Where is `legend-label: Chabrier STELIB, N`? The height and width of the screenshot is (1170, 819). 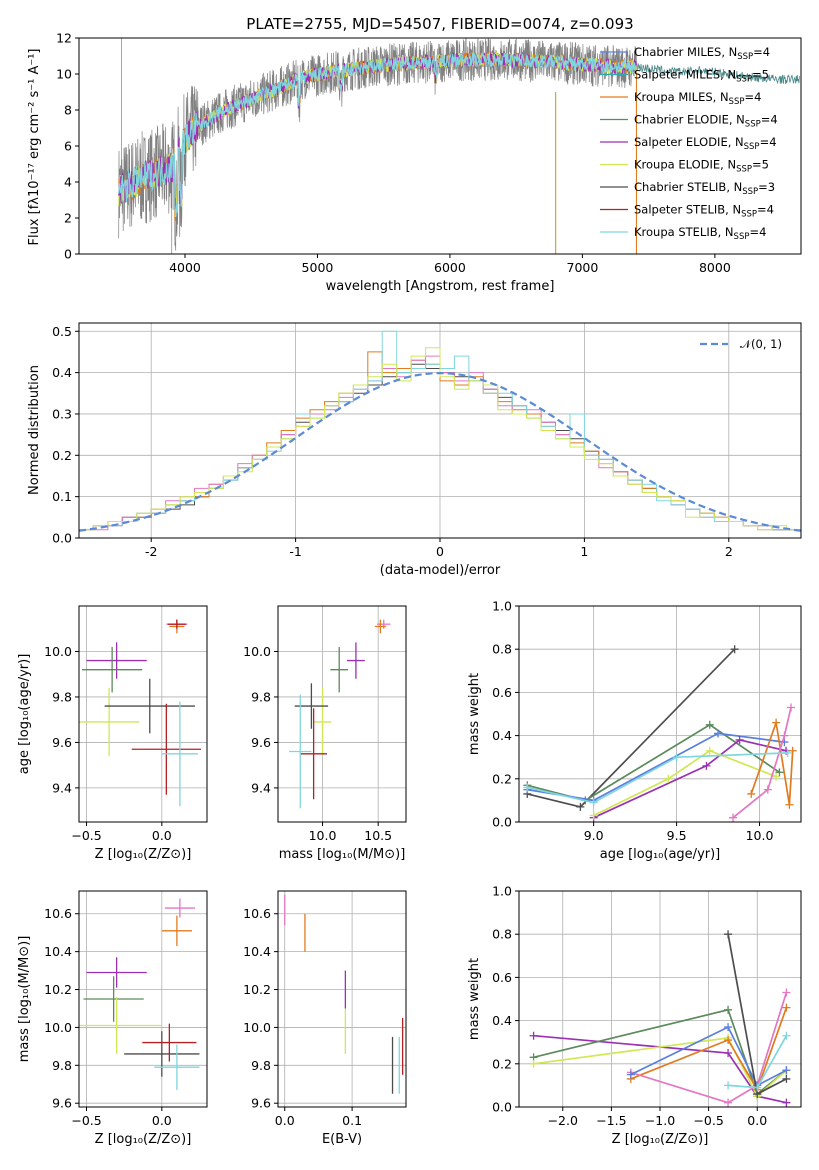 legend-label: Chabrier STELIB, N is located at coordinates (688, 187).